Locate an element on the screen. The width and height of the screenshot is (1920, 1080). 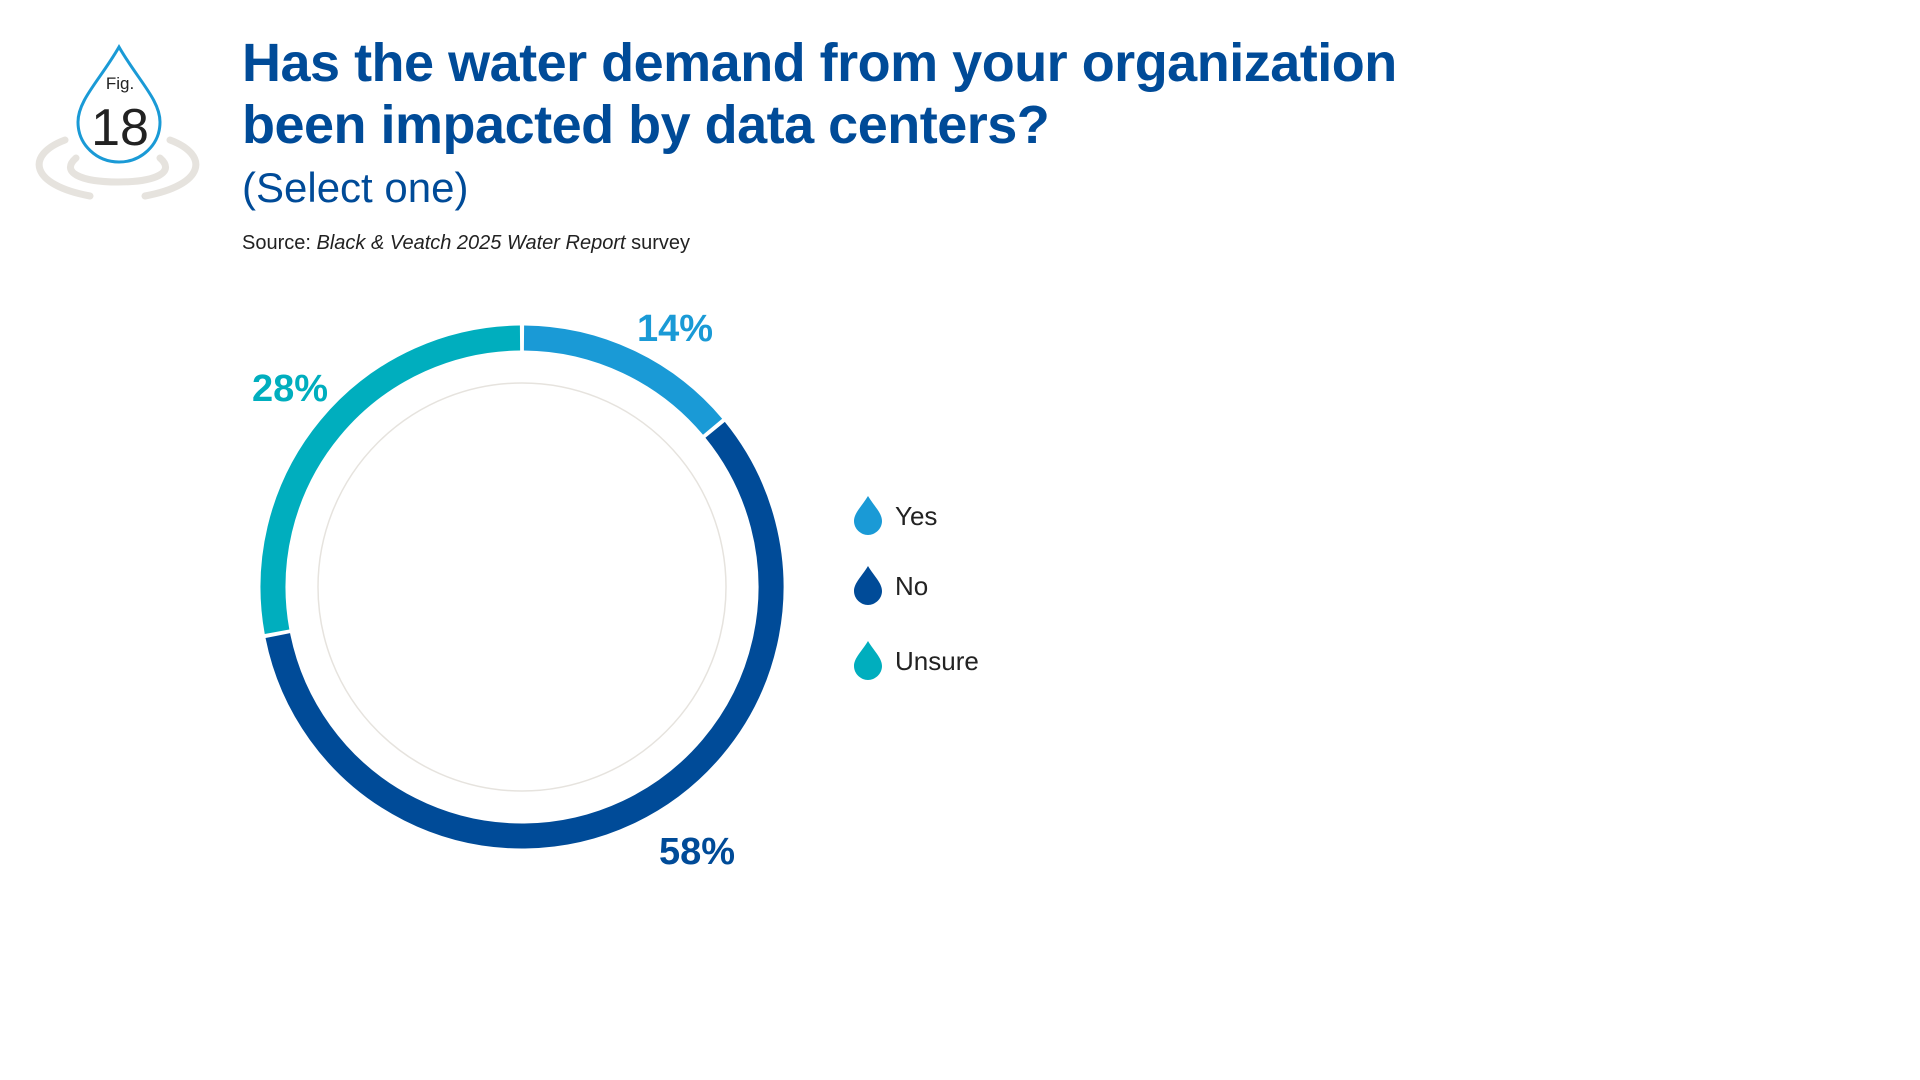
legend-label-yes: Yes is located at coordinates (916, 516).